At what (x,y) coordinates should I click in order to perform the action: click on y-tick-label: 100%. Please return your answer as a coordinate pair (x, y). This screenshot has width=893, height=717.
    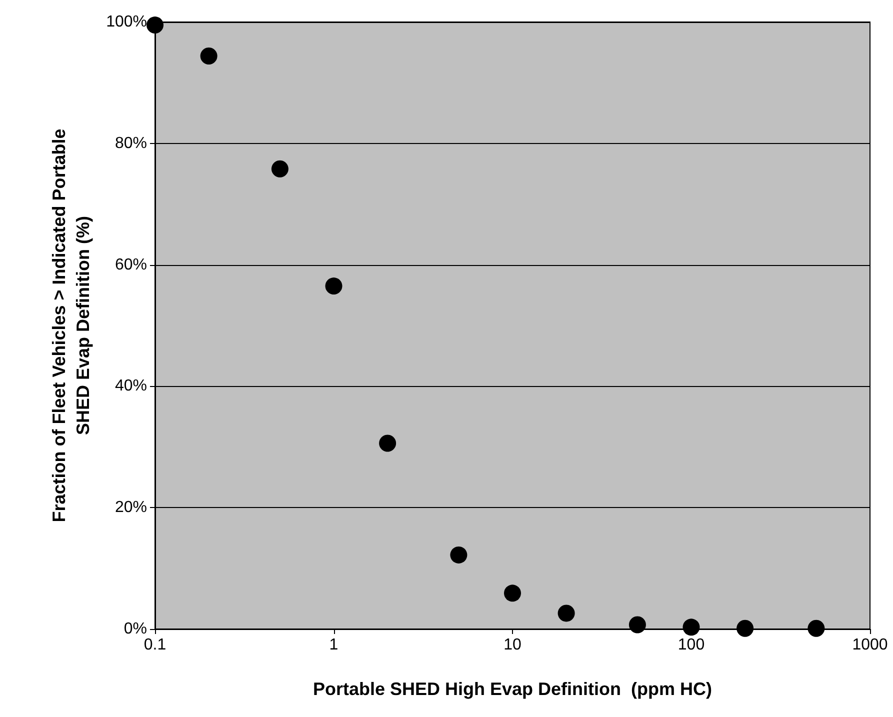
    Looking at the image, I should click on (126, 22).